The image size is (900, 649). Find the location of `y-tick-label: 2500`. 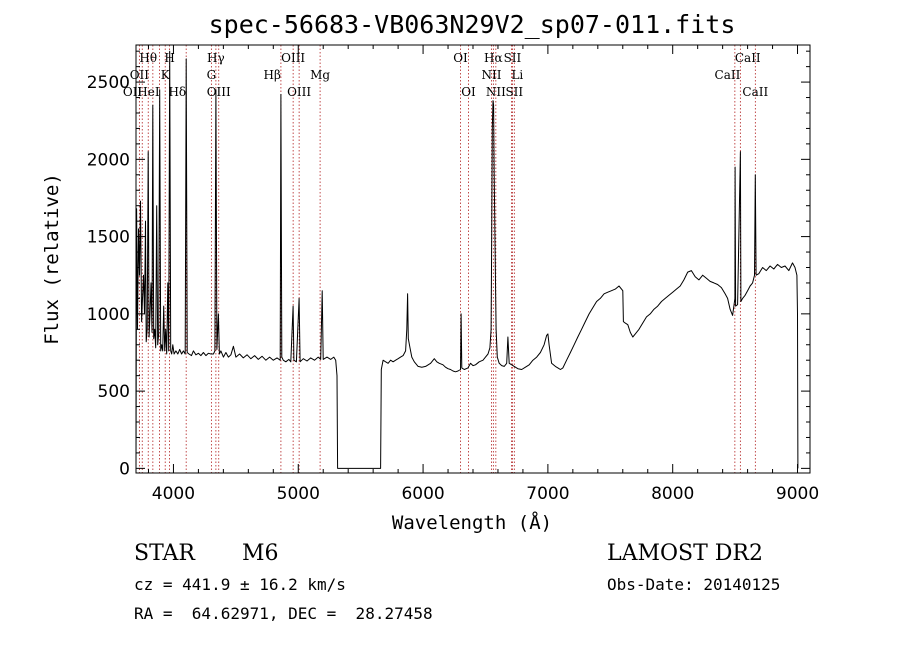

y-tick-label: 2500 is located at coordinates (108, 83).